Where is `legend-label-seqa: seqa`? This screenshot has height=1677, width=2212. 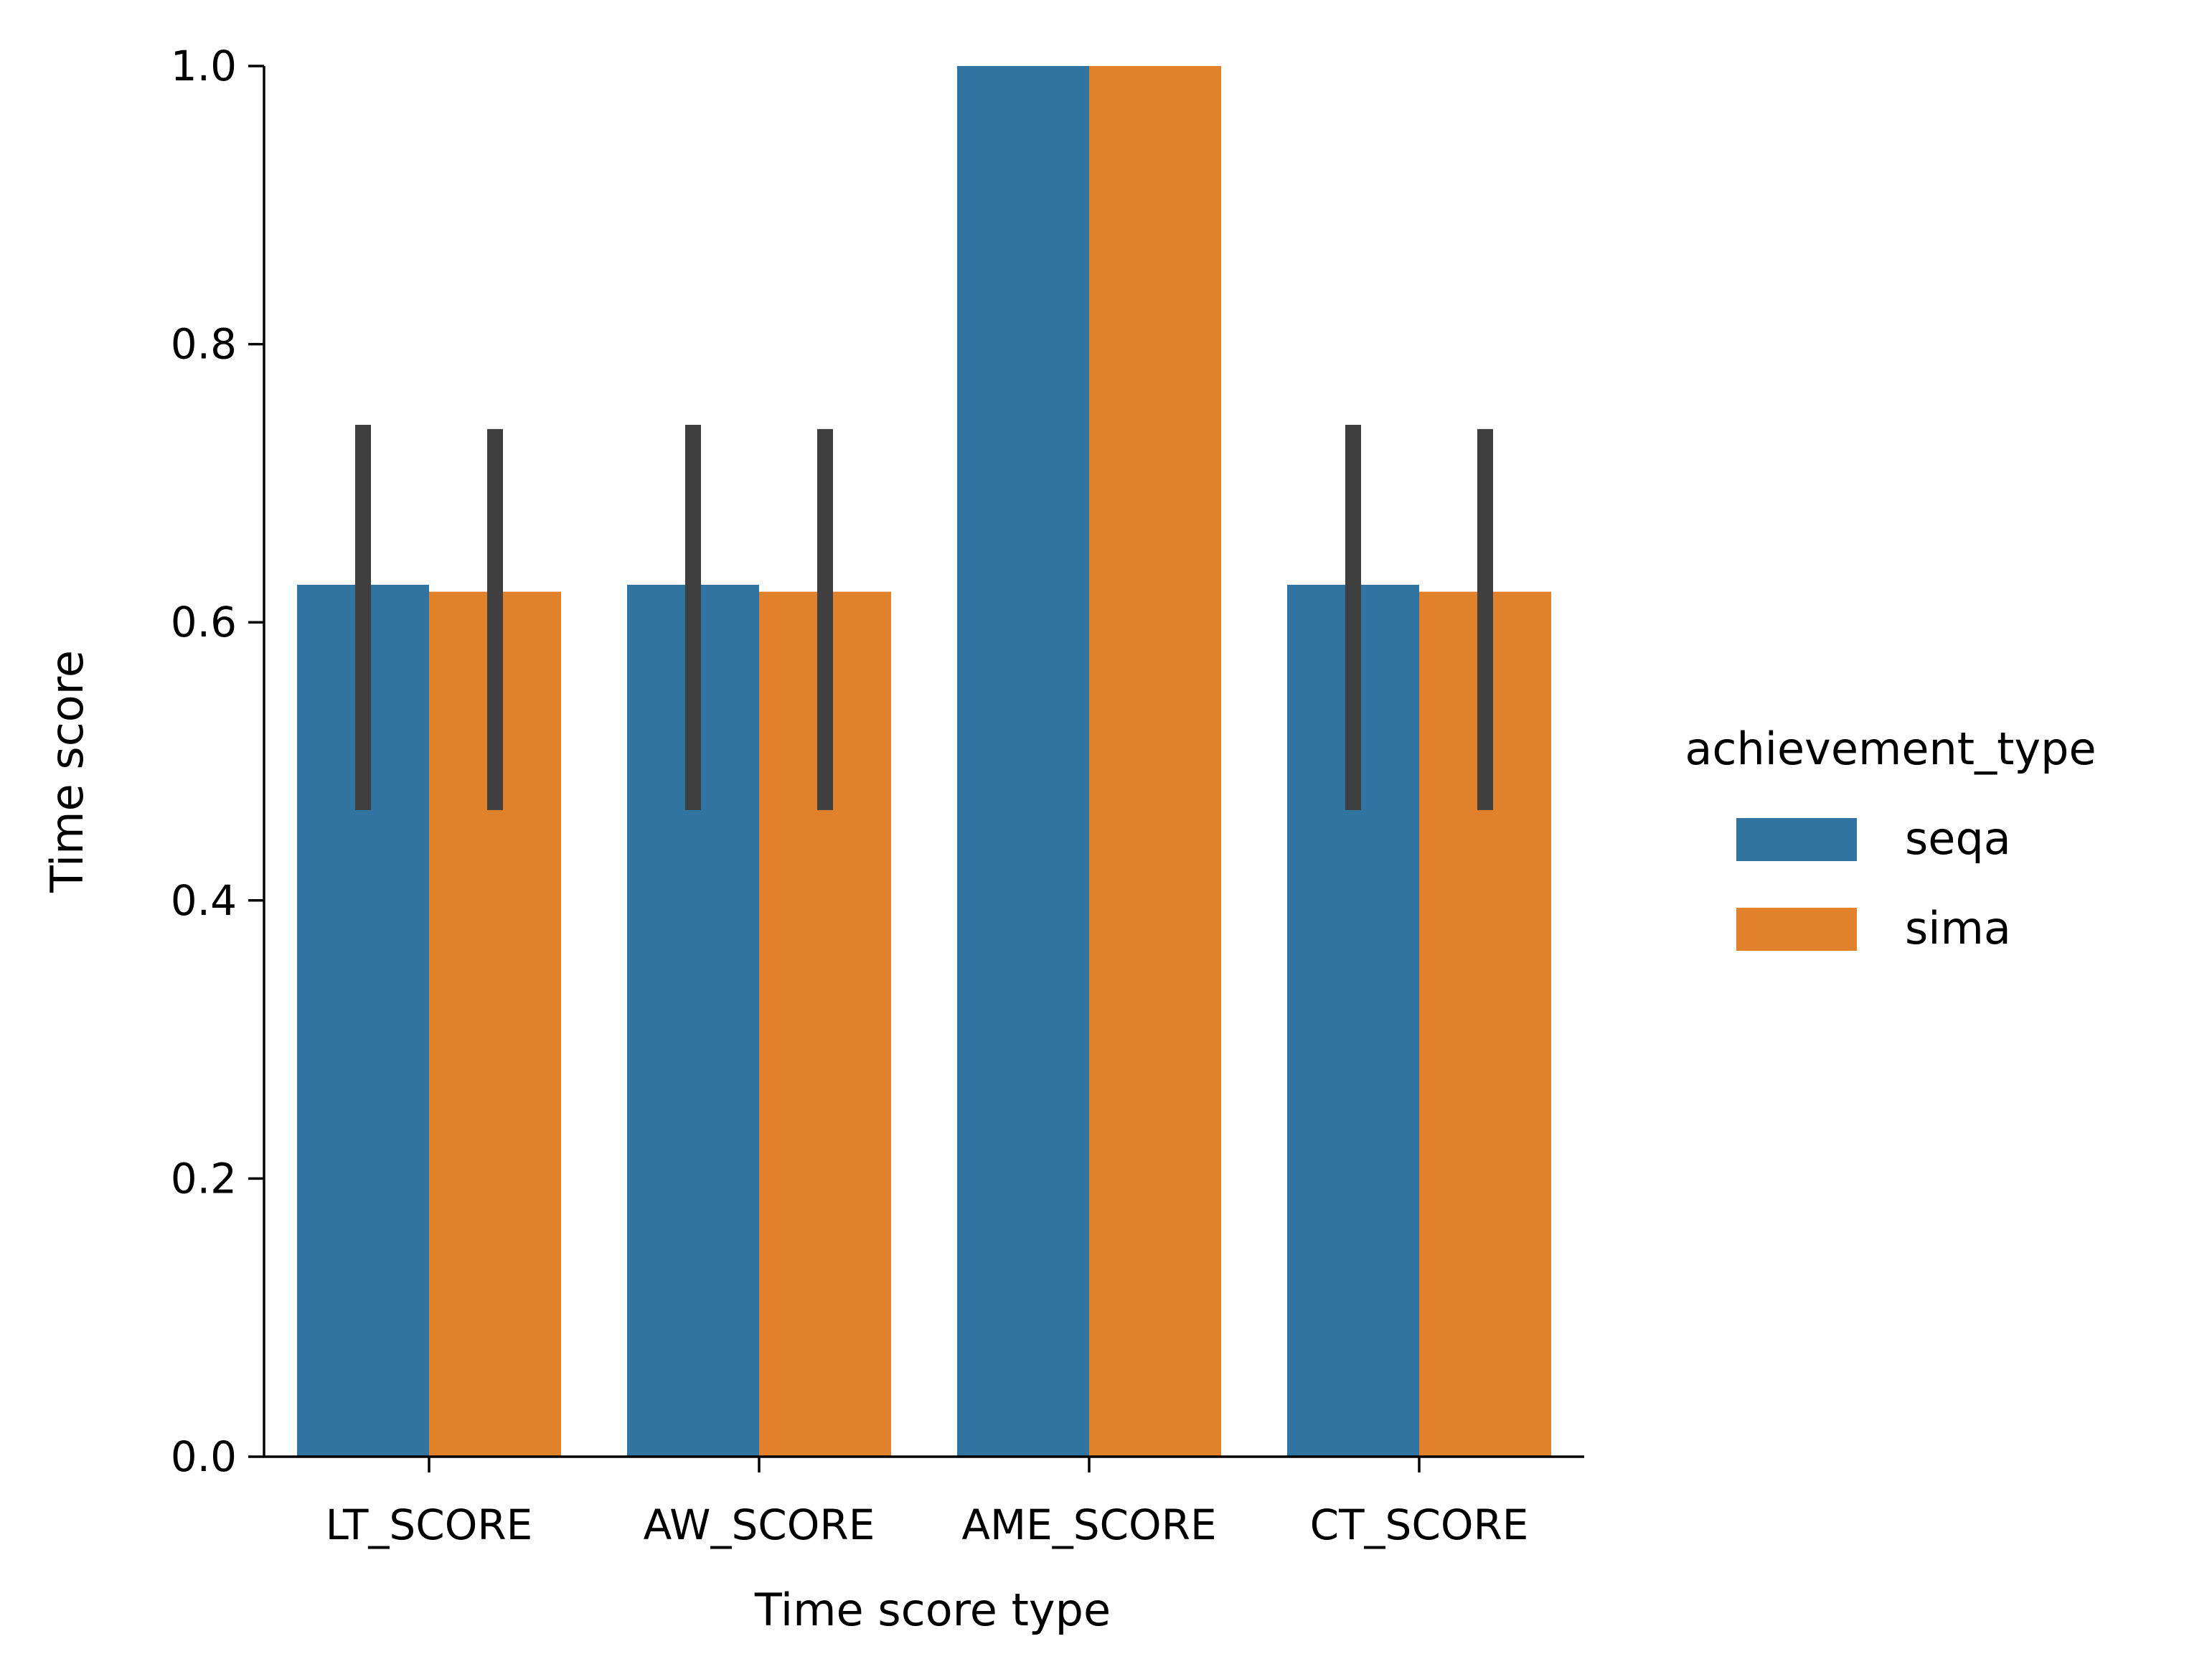
legend-label-seqa: seqa is located at coordinates (1958, 838).